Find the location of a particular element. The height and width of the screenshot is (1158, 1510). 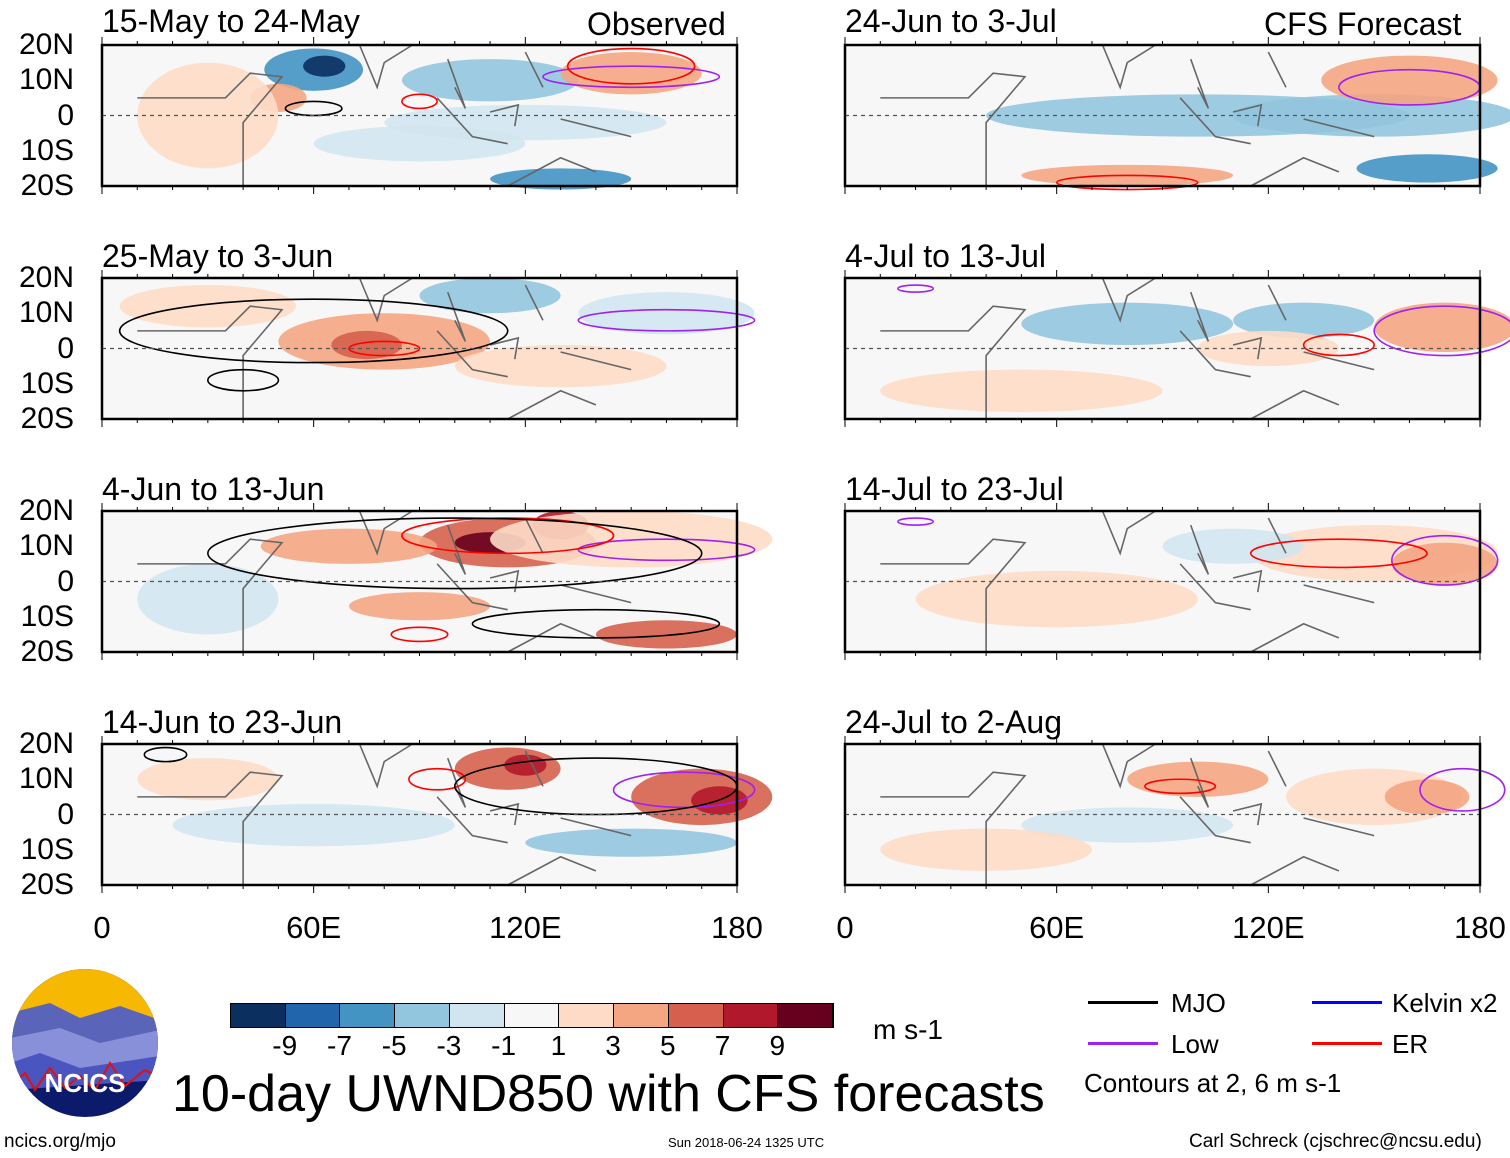

x-tick-label: 120E is located at coordinates (1268, 927).